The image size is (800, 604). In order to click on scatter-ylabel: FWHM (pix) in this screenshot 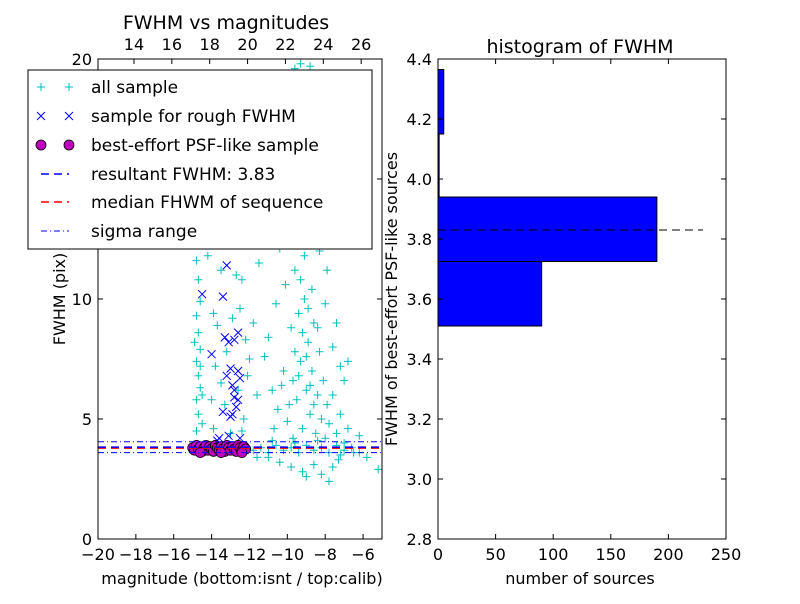, I will do `click(59, 299)`.